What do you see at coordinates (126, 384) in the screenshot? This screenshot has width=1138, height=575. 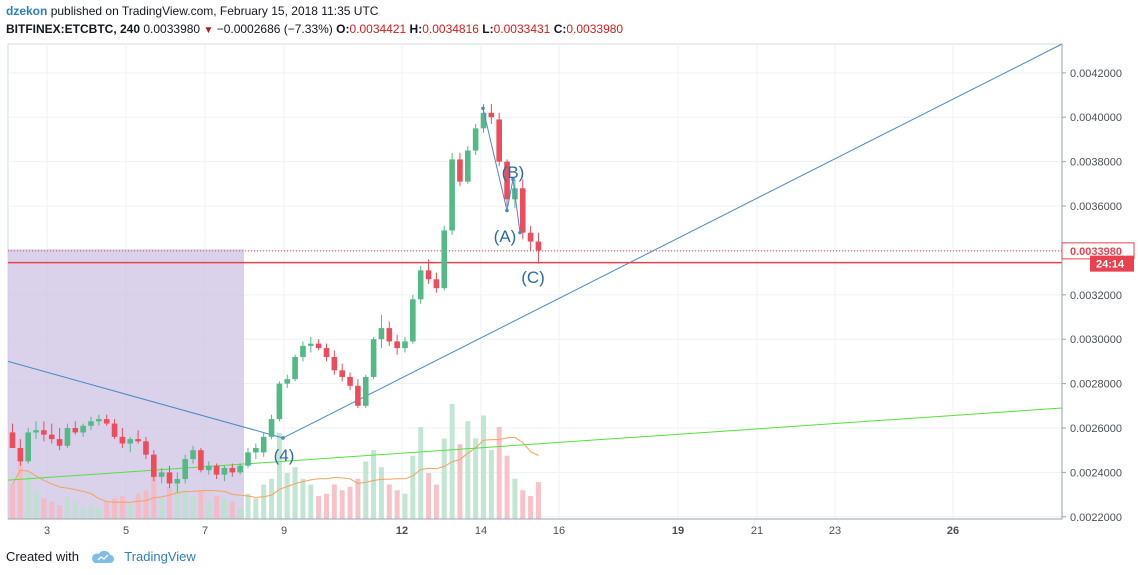 I see `shaded-range-box` at bounding box center [126, 384].